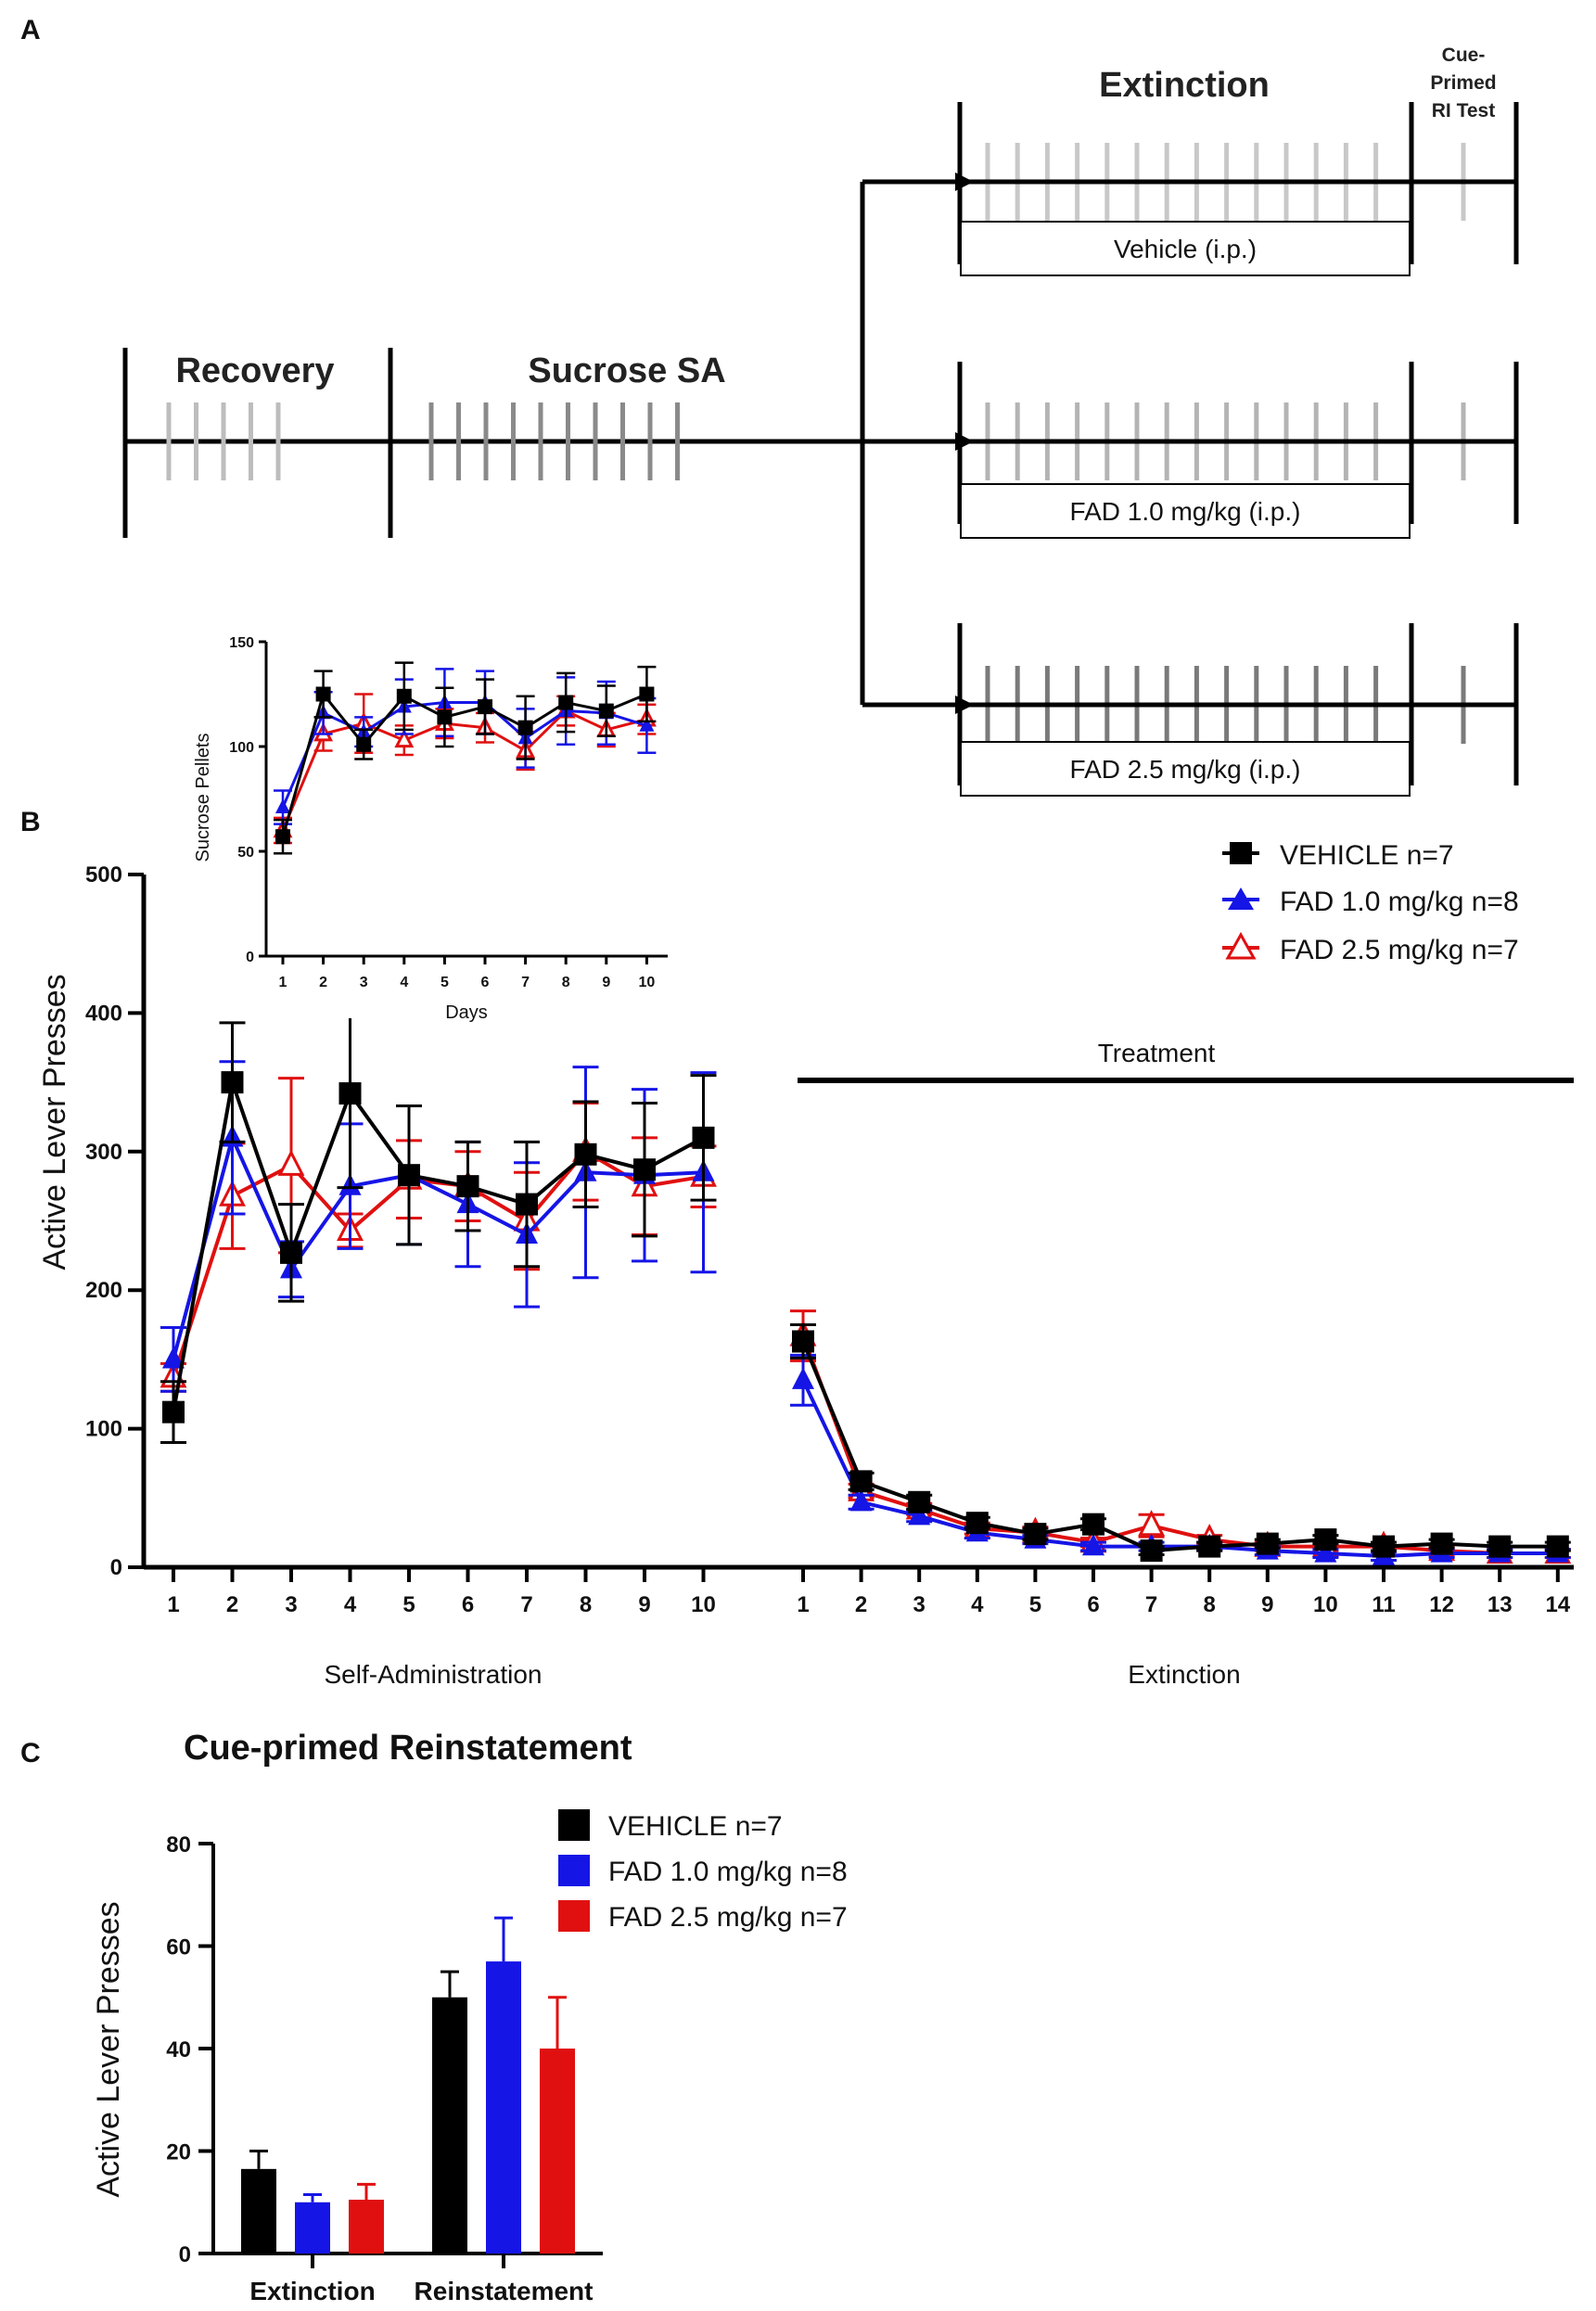  I want to click on main-x-tick-label: 13, so click(1500, 1604).